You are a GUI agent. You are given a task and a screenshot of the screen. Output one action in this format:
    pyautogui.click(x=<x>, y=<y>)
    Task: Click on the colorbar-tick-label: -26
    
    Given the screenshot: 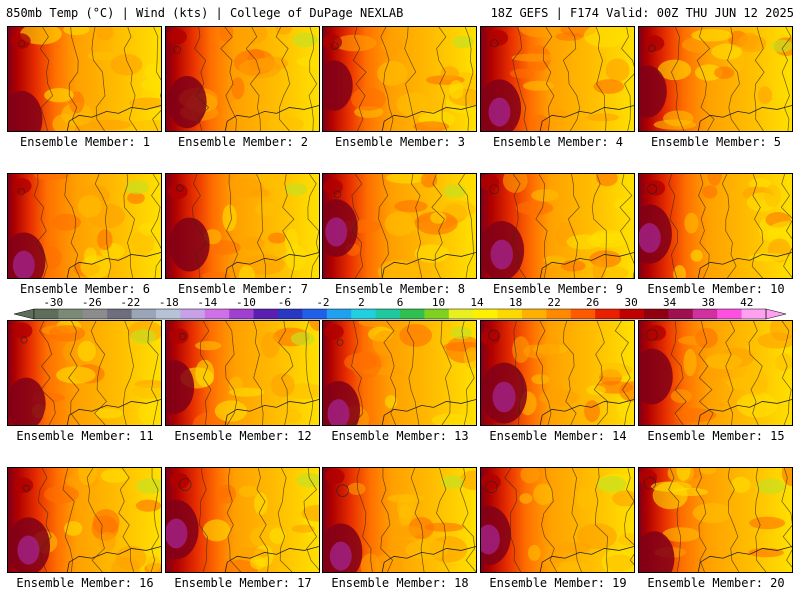 What is the action you would take?
    pyautogui.click(x=91, y=302)
    